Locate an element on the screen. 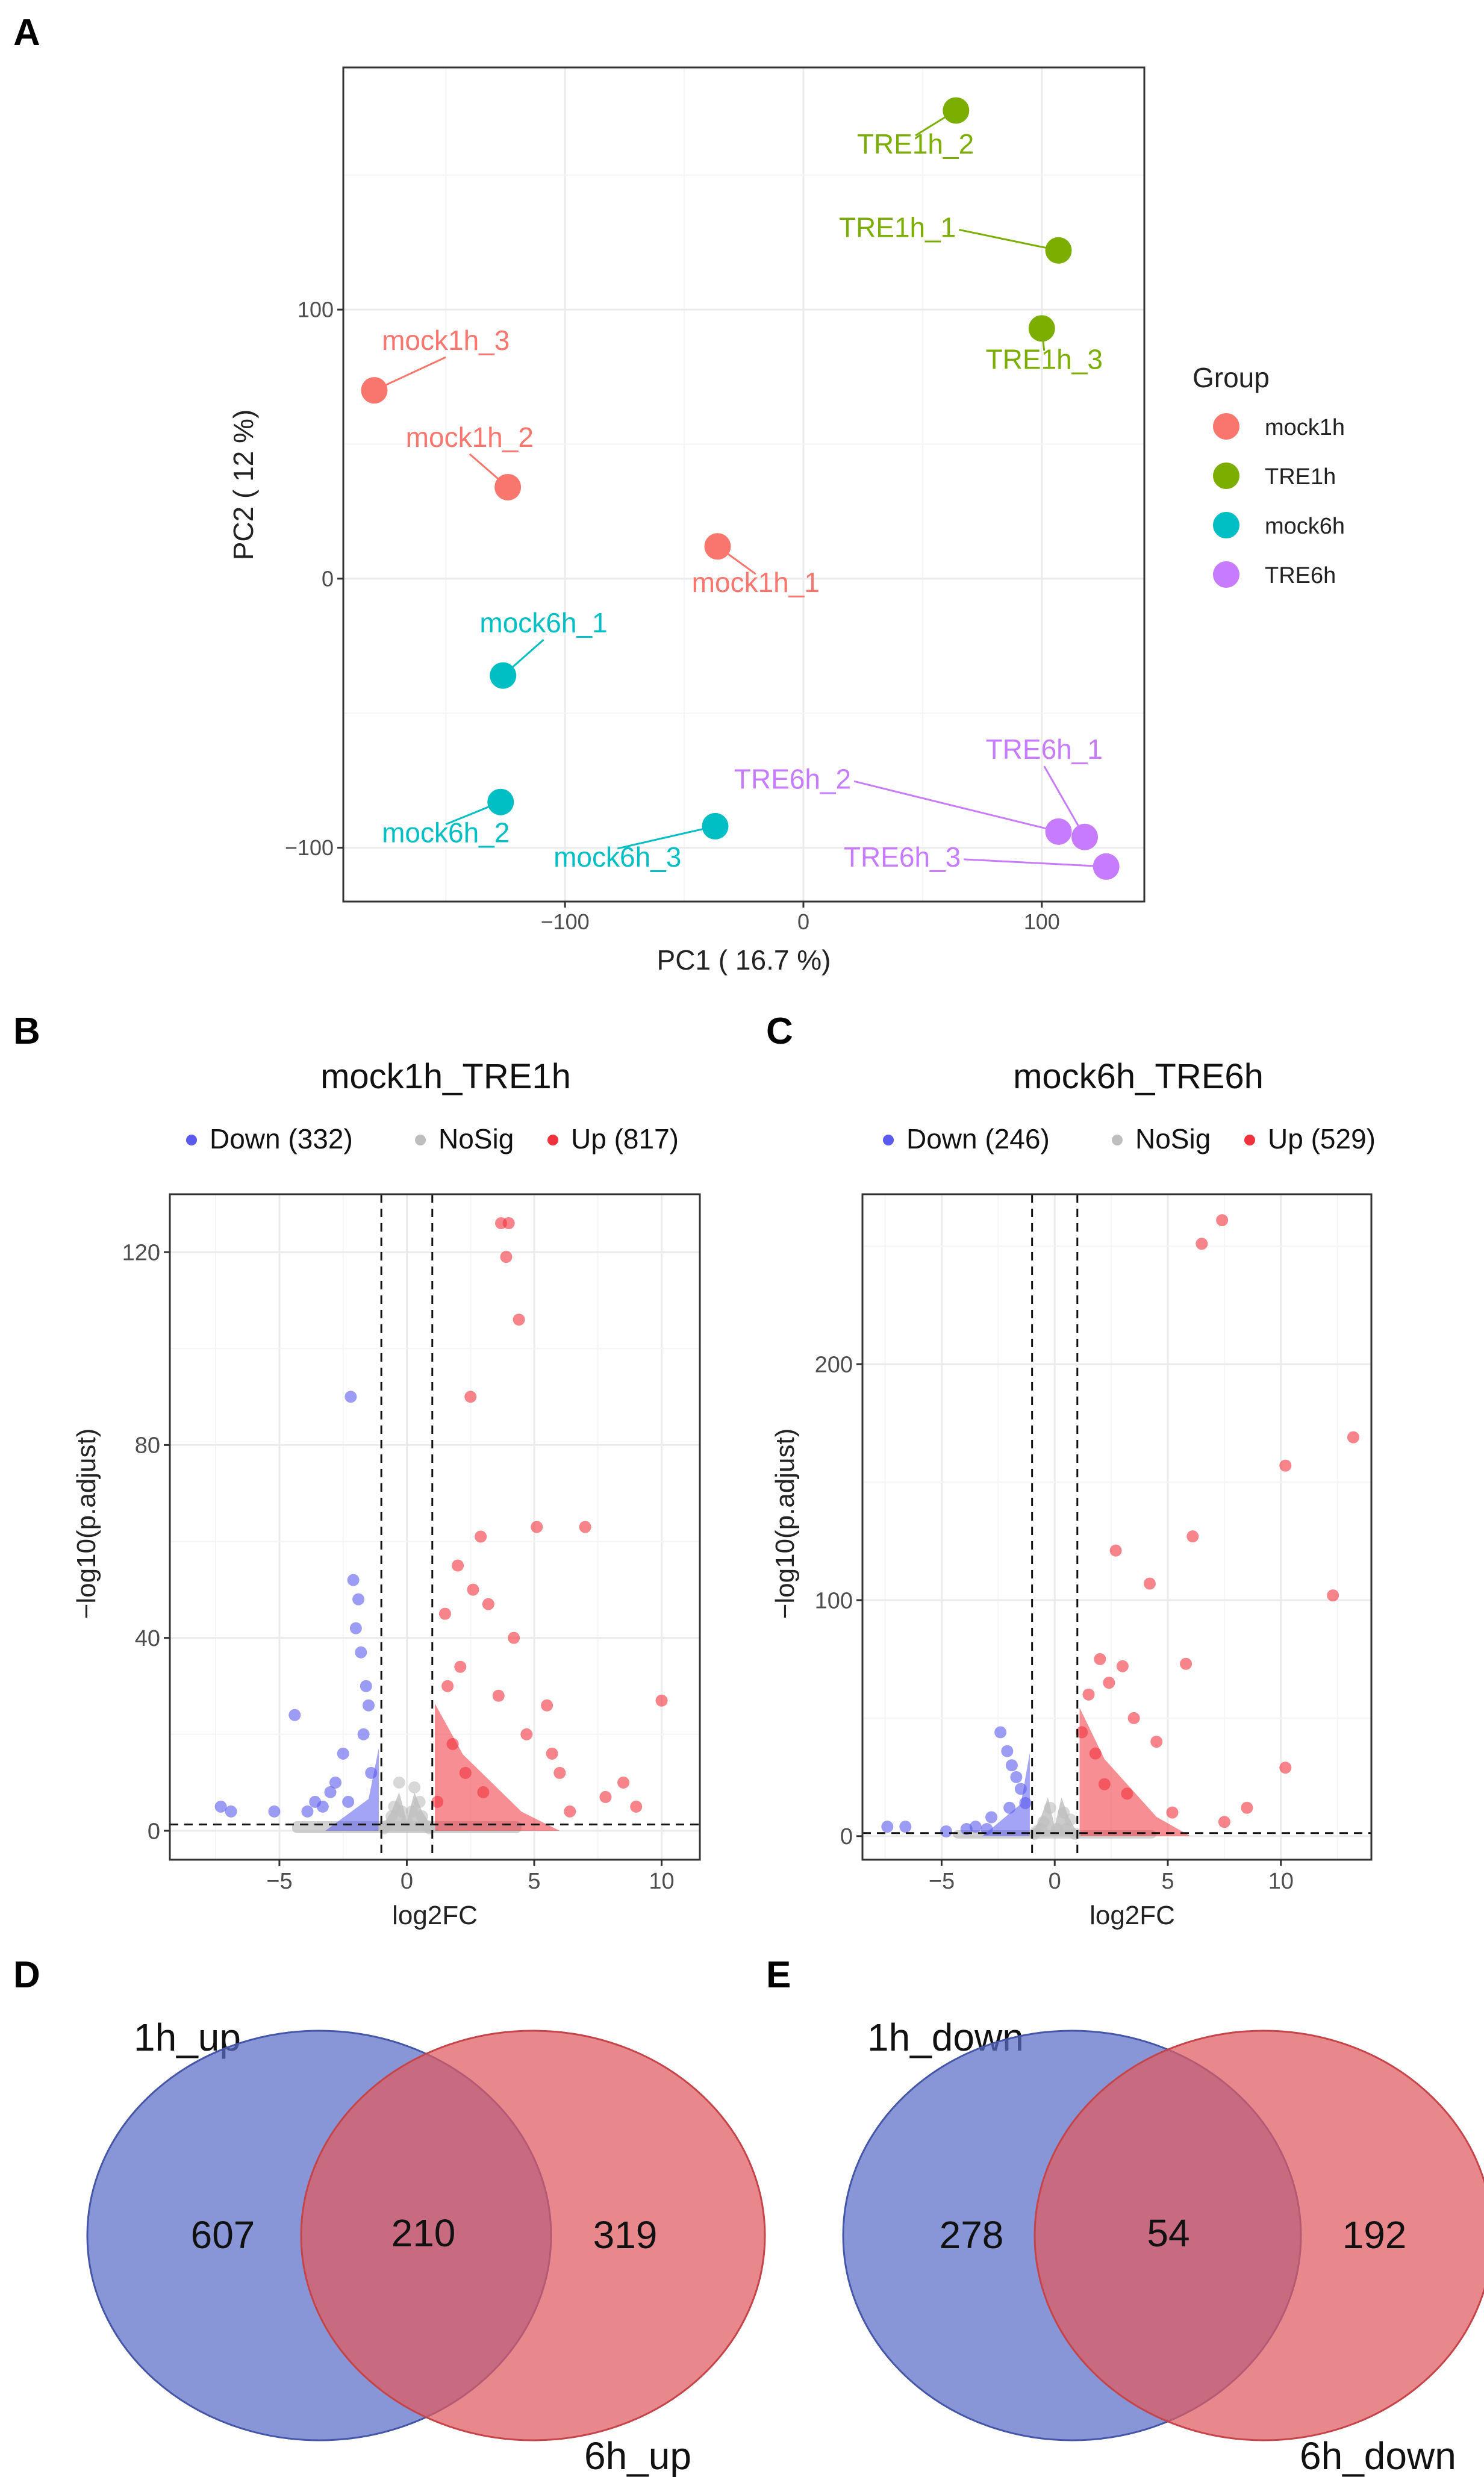  volcano-1h-grid is located at coordinates (435, 1527).